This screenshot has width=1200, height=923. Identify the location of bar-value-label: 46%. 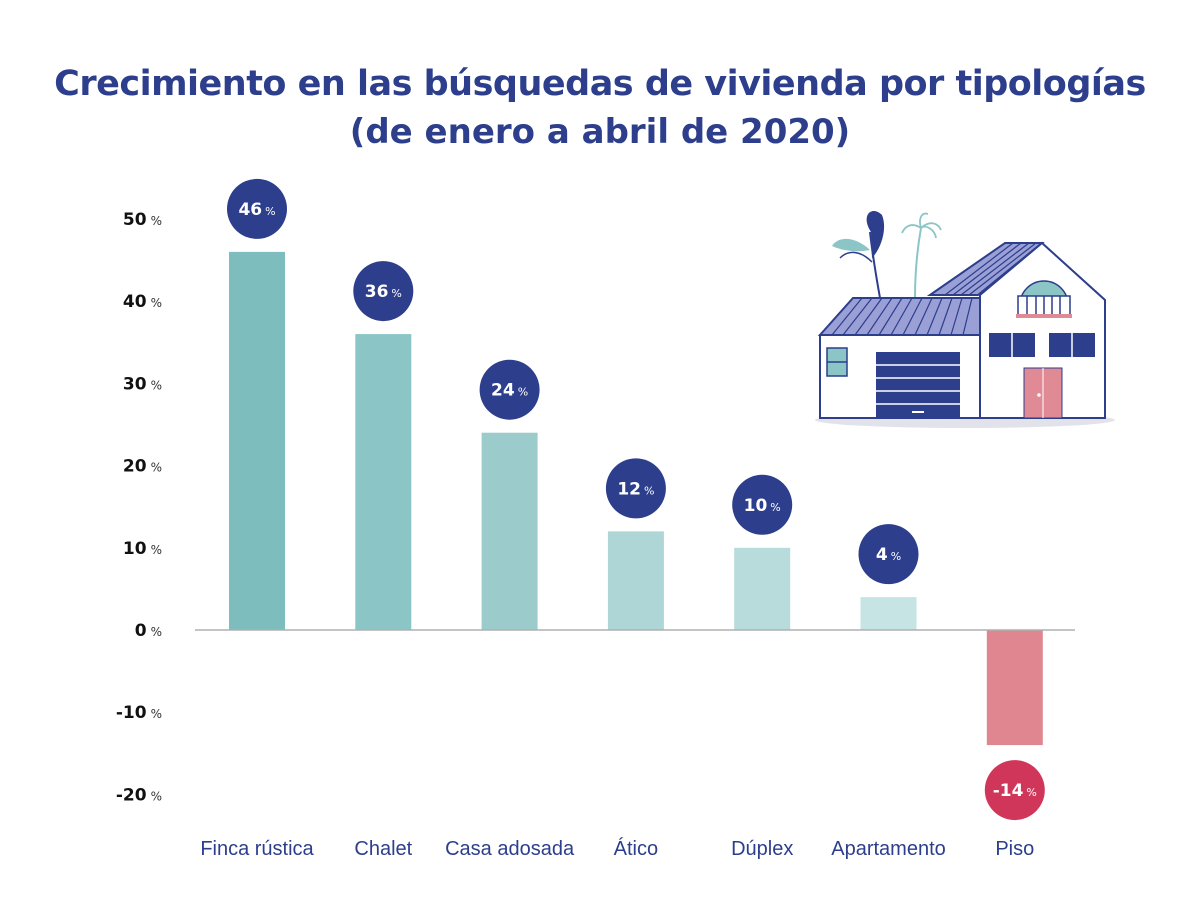
(256, 210).